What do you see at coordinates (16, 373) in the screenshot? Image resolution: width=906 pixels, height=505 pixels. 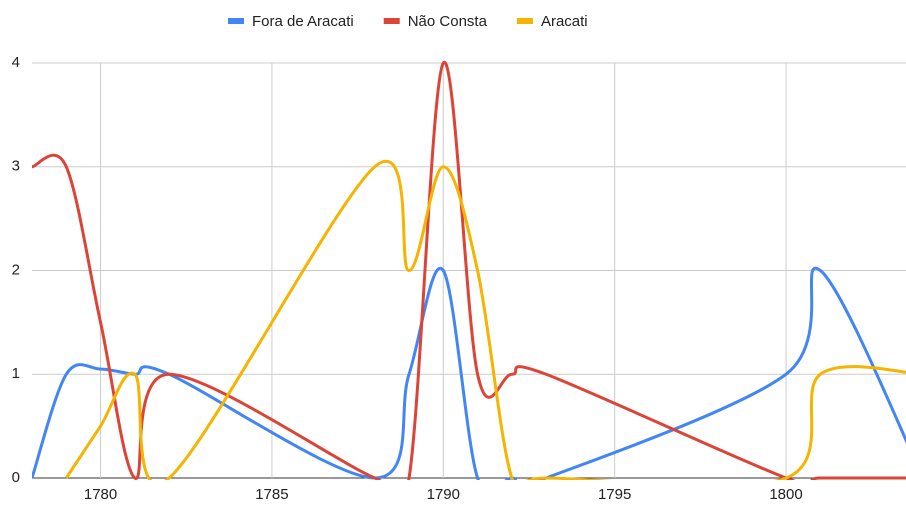 I see `y-tick-label: 1` at bounding box center [16, 373].